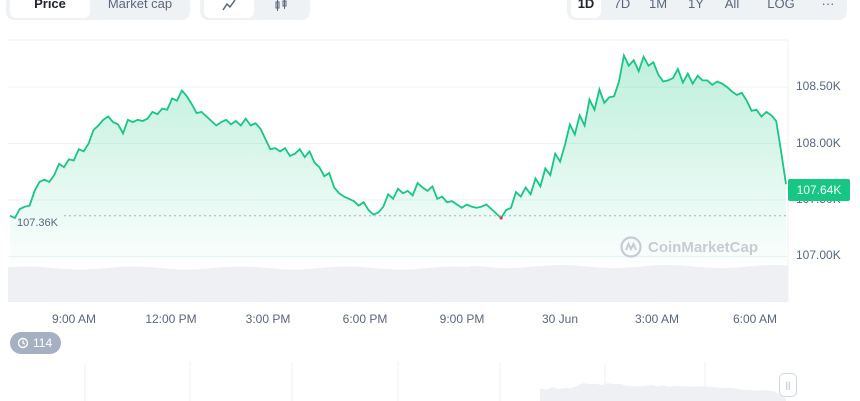 This screenshot has width=860, height=401. What do you see at coordinates (140, 5) in the screenshot?
I see `tab-market-cap: Market cap` at bounding box center [140, 5].